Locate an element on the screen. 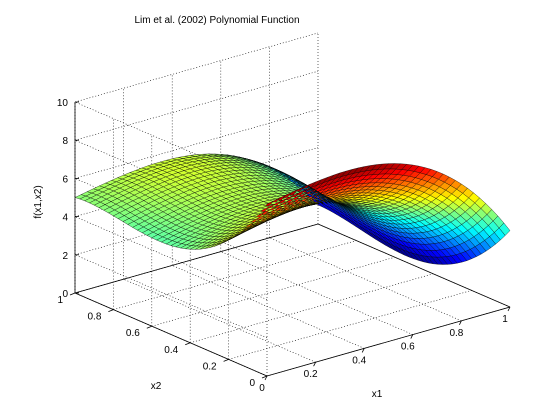 This screenshot has width=560, height=420. x-tick-label: 0.4 is located at coordinates (359, 360).